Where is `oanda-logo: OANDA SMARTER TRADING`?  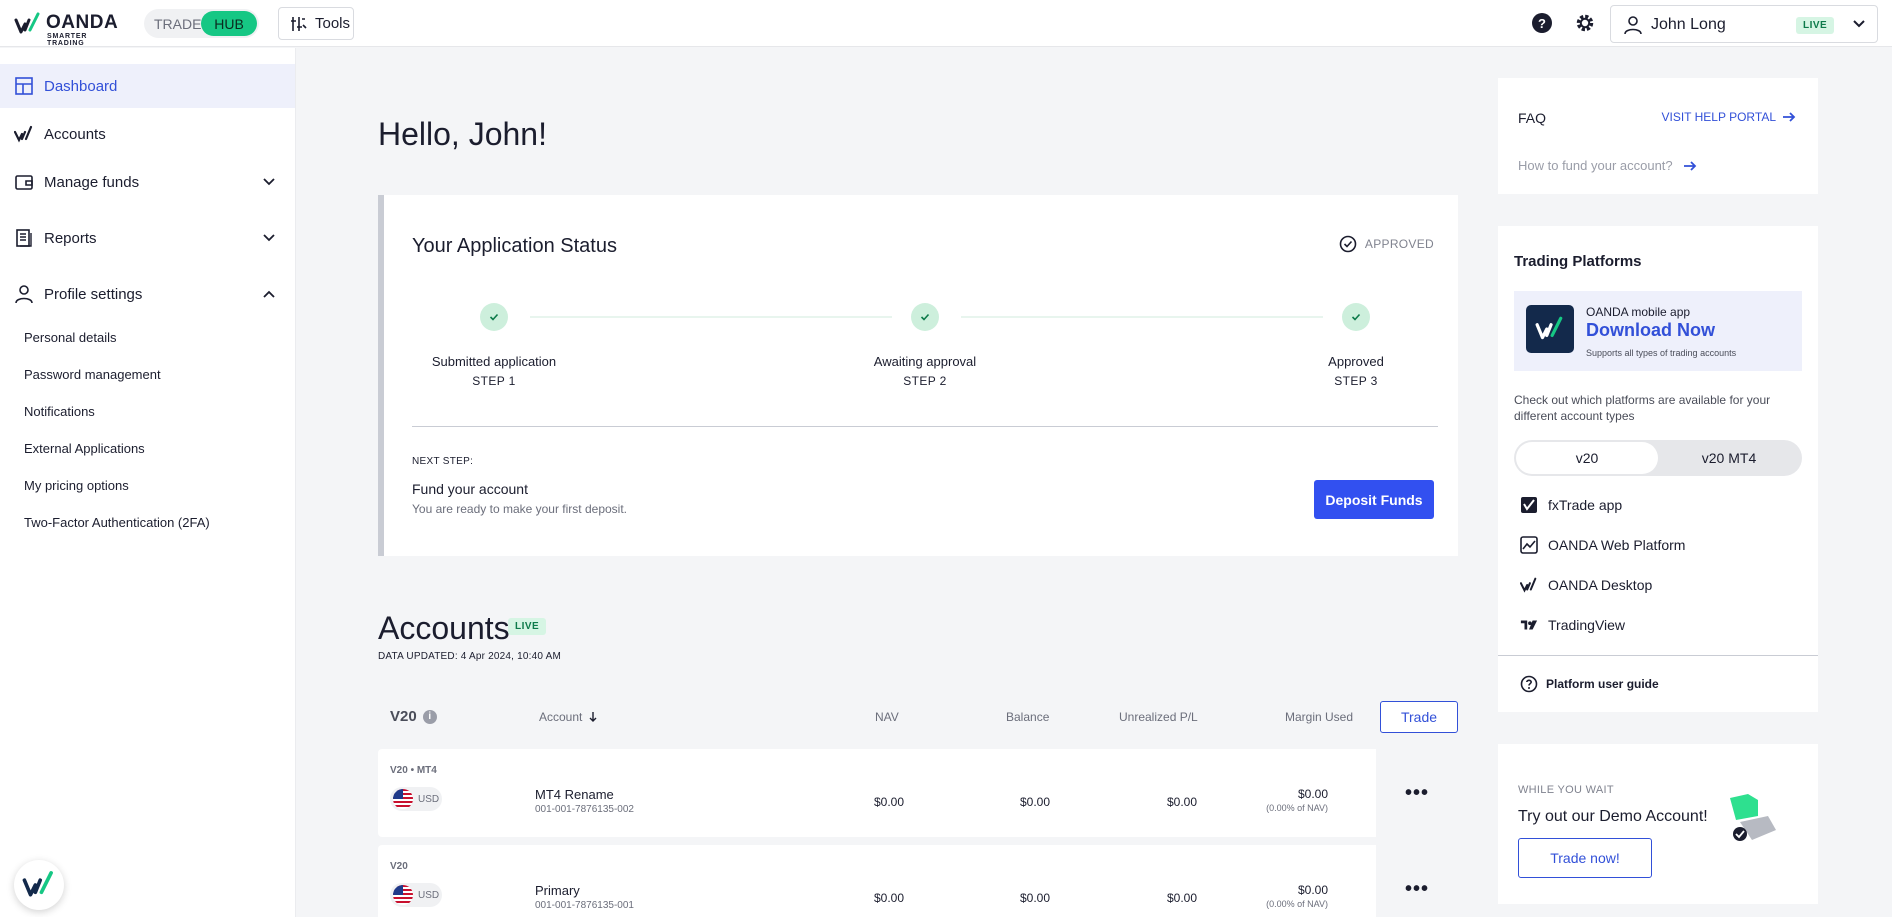
oanda-logo: OANDA SMARTER TRADING is located at coordinates (69, 27).